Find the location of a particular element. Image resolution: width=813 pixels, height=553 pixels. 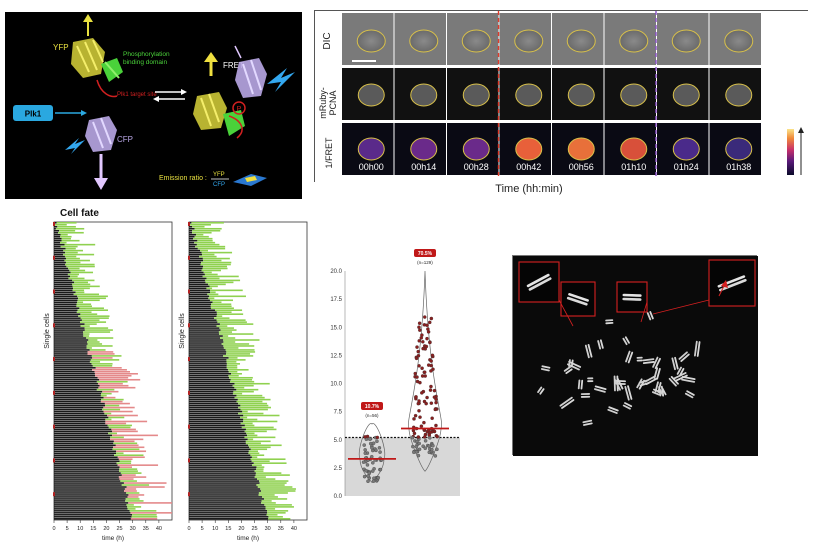

cell-fate-chart-a: Single cells 0 5 10 15 20 25 30 35 40 time (h) is located at coordinates (110, 383).